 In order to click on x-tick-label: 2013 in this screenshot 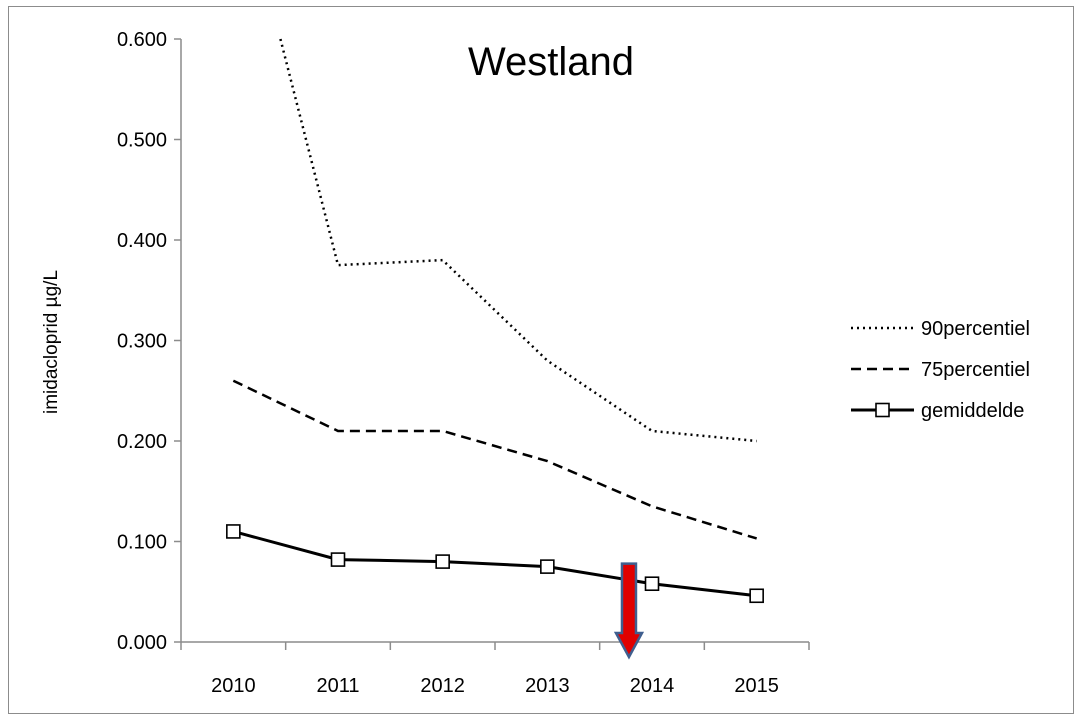, I will do `click(547, 686)`.